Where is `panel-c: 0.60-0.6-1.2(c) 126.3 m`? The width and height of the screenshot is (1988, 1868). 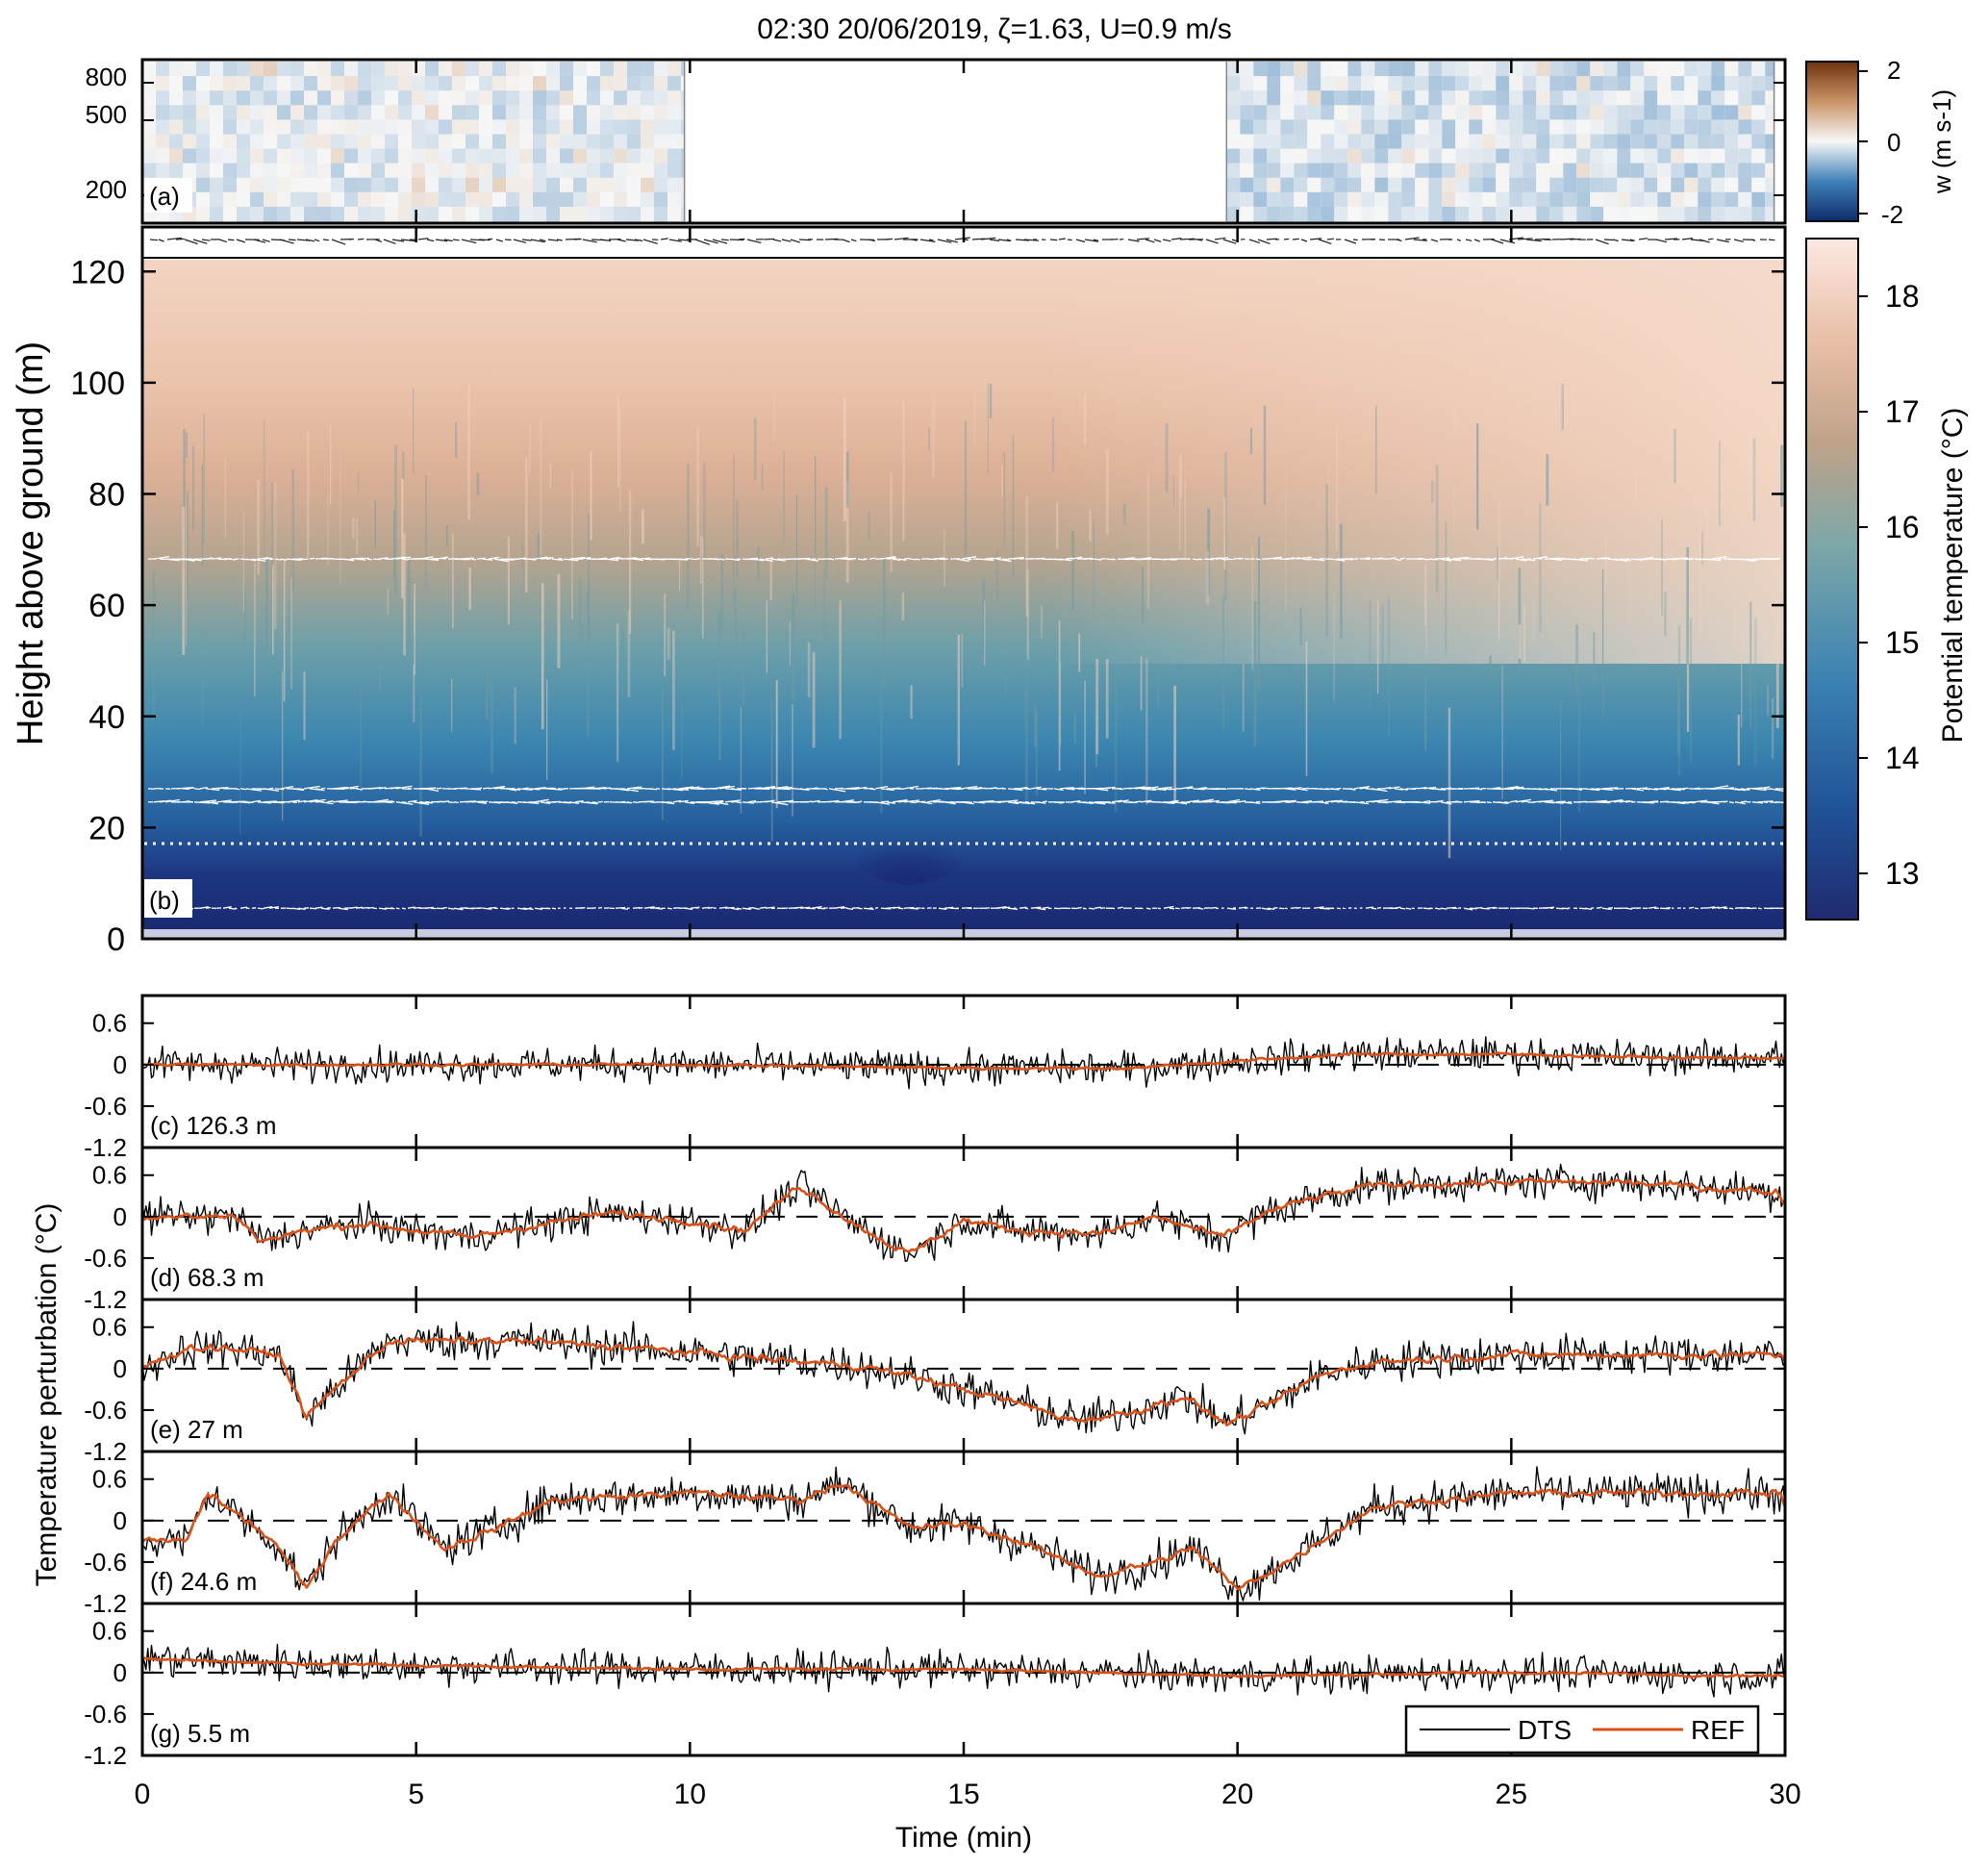 panel-c: 0.60-0.6-1.2(c) 126.3 m is located at coordinates (935, 1078).